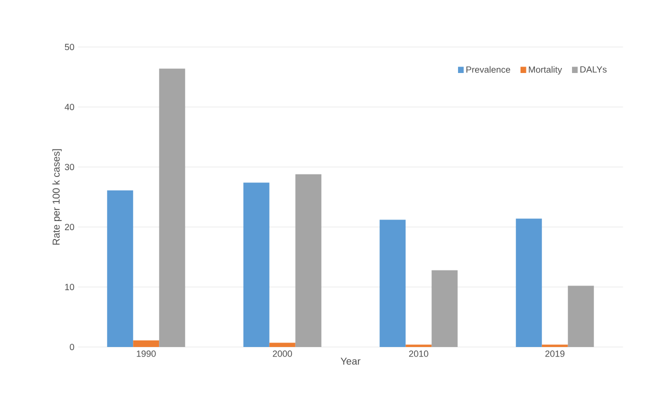 The width and height of the screenshot is (668, 405). What do you see at coordinates (350, 361) in the screenshot?
I see `x-axis-title: Year` at bounding box center [350, 361].